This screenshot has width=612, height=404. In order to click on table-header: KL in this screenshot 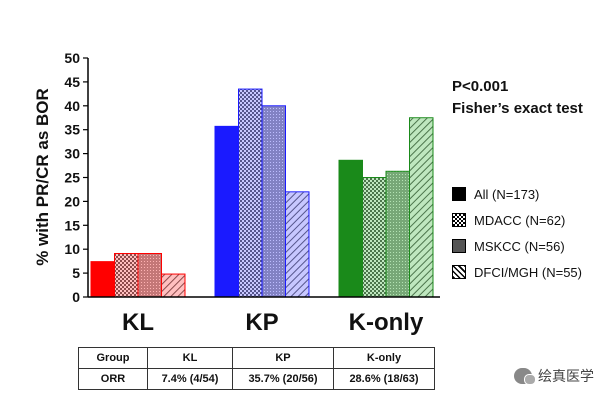, I will do `click(190, 358)`.